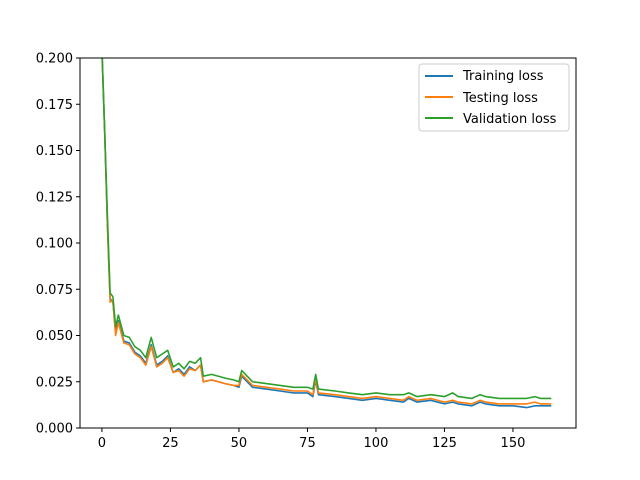 The height and width of the screenshot is (480, 640). I want to click on x-tick-label: 75, so click(307, 443).